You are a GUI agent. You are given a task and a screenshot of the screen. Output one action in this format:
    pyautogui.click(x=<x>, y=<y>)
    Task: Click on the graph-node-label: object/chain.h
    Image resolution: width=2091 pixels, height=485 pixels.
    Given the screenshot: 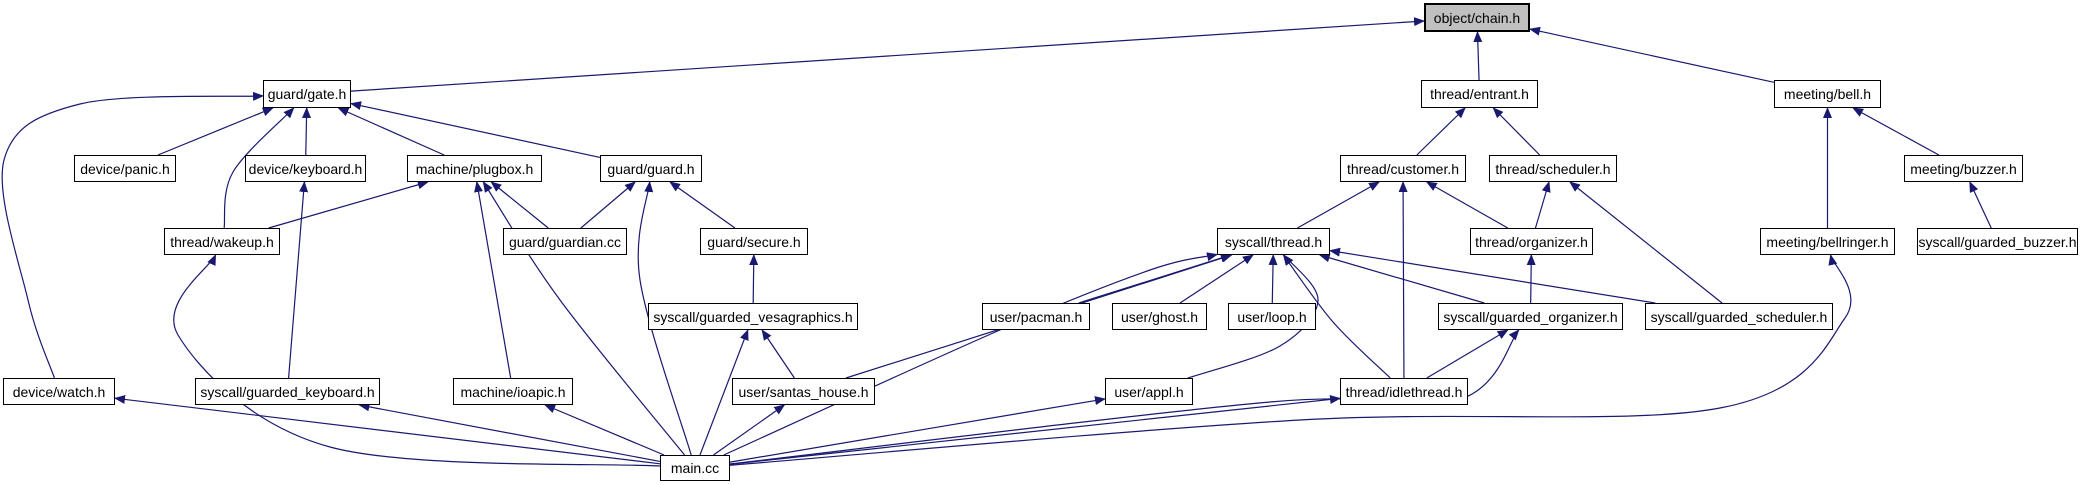 What is the action you would take?
    pyautogui.click(x=1477, y=17)
    